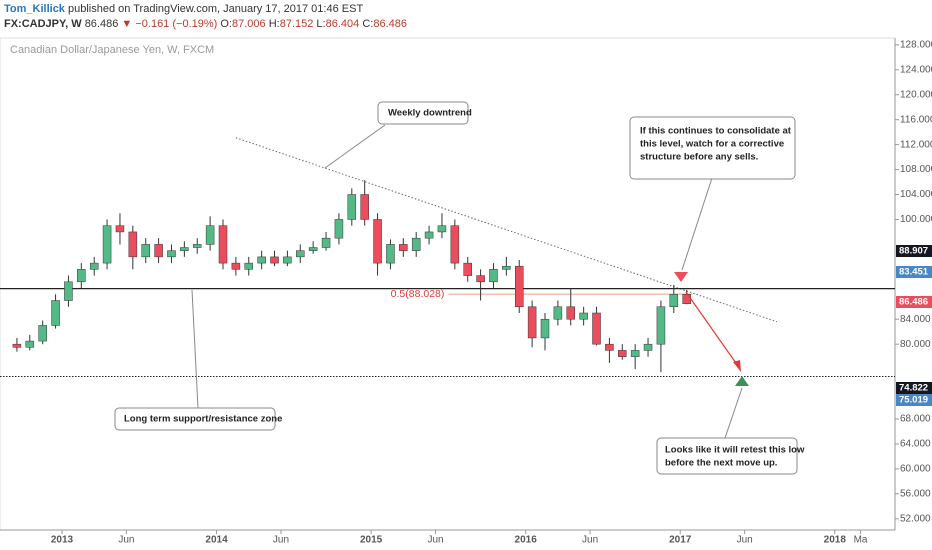  I want to click on y-tick-label: 84.000, so click(915, 319).